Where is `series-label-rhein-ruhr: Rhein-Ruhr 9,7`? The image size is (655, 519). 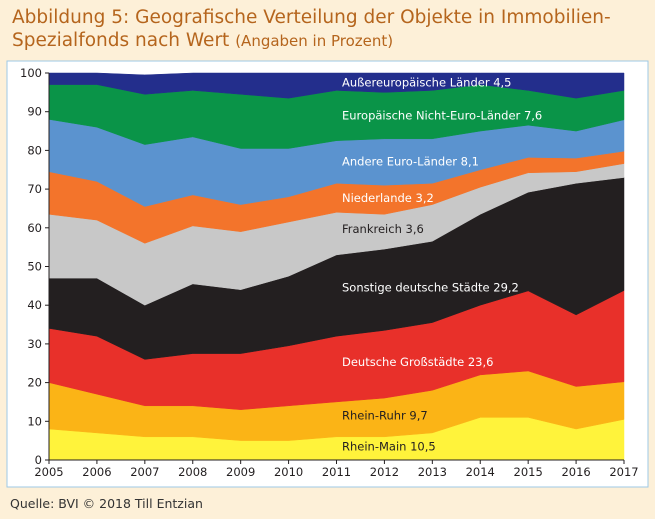
series-label-rhein-ruhr: Rhein-Ruhr 9,7 is located at coordinates (385, 416).